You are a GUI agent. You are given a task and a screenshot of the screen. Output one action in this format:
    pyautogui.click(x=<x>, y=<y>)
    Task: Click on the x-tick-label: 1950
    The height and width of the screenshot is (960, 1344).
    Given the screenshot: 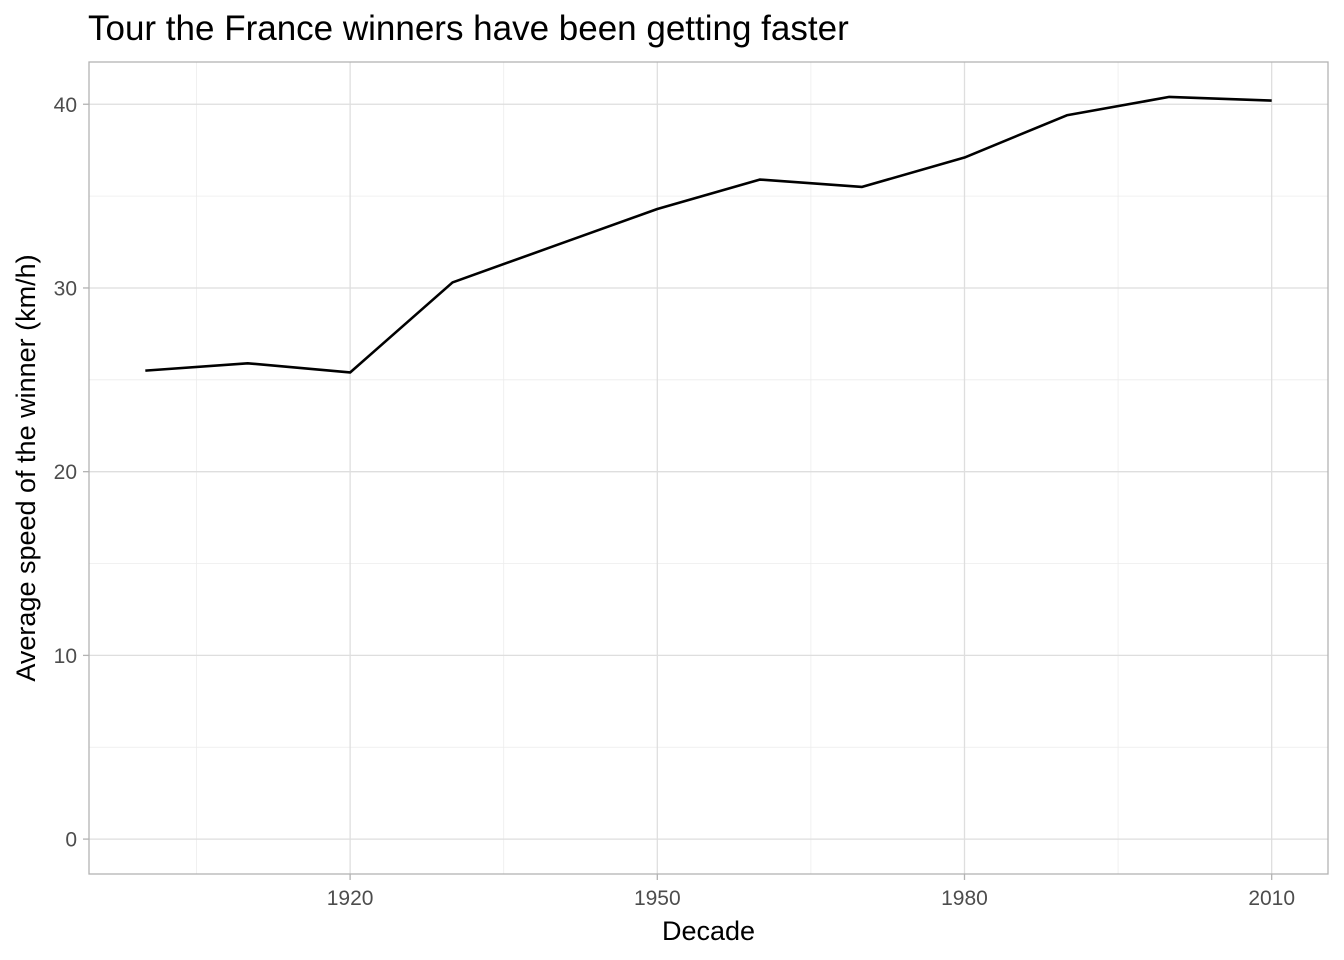 What is the action you would take?
    pyautogui.click(x=657, y=898)
    